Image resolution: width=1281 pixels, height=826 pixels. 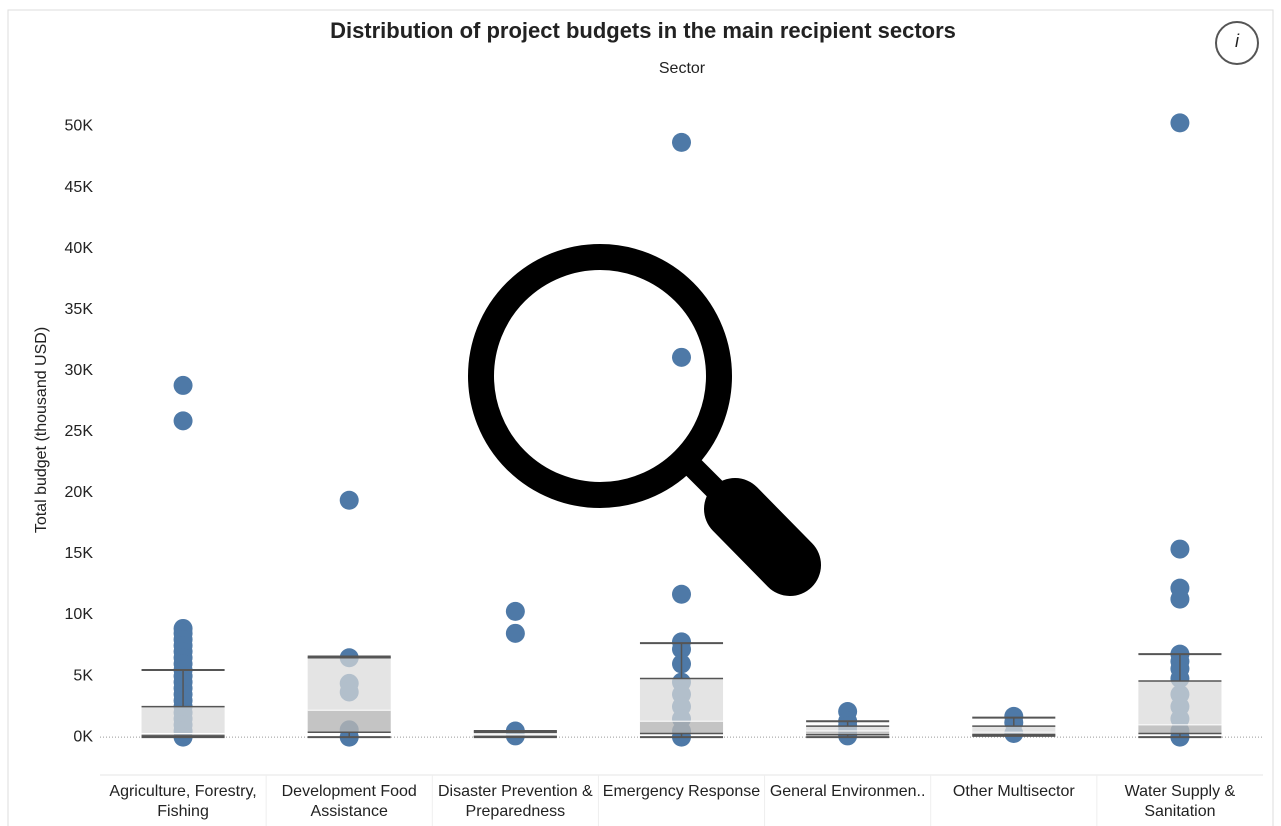 What do you see at coordinates (79, 126) in the screenshot?
I see `y-tick-label: 50K` at bounding box center [79, 126].